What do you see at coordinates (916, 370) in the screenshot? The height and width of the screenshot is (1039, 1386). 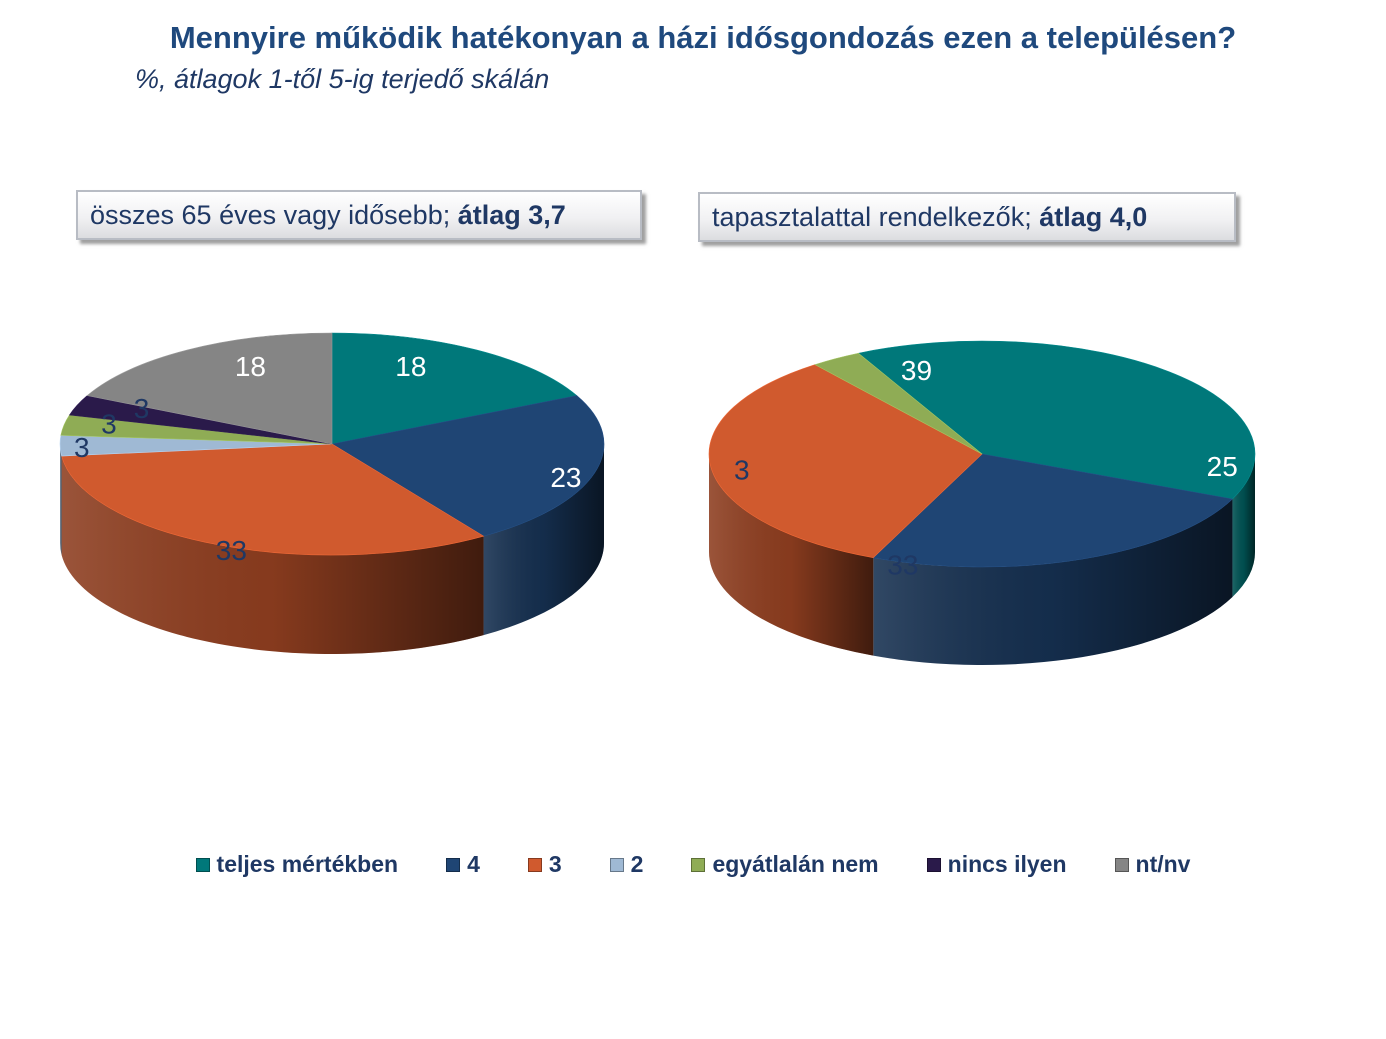 I see `pie-data-label: 39` at bounding box center [916, 370].